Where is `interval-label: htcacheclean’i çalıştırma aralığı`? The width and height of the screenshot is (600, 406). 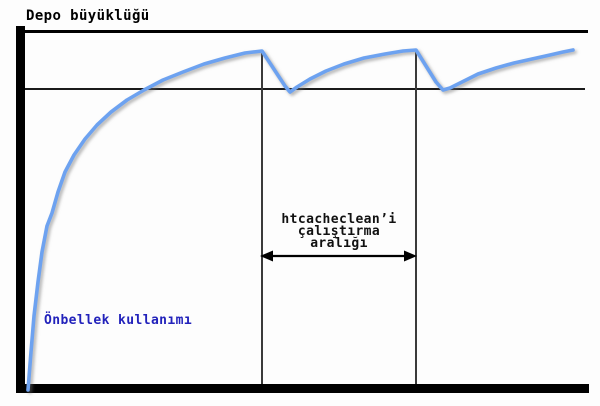
interval-label: htcacheclean’i çalıştırma aralığı is located at coordinates (339, 231).